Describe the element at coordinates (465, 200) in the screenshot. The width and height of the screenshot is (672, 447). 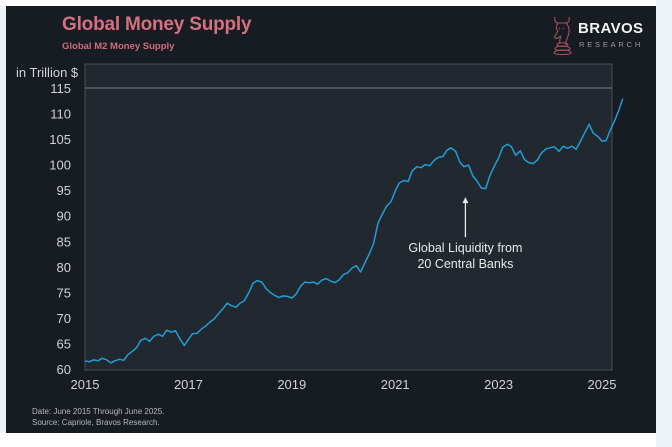
I see `annotation-arrowhead` at that location.